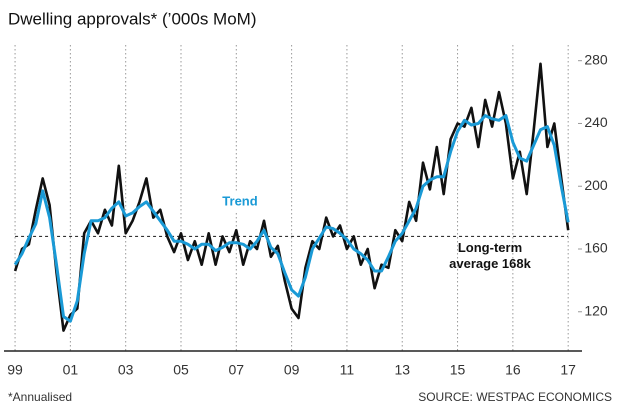  What do you see at coordinates (596, 248) in the screenshot?
I see `y-tick-label: 160` at bounding box center [596, 248].